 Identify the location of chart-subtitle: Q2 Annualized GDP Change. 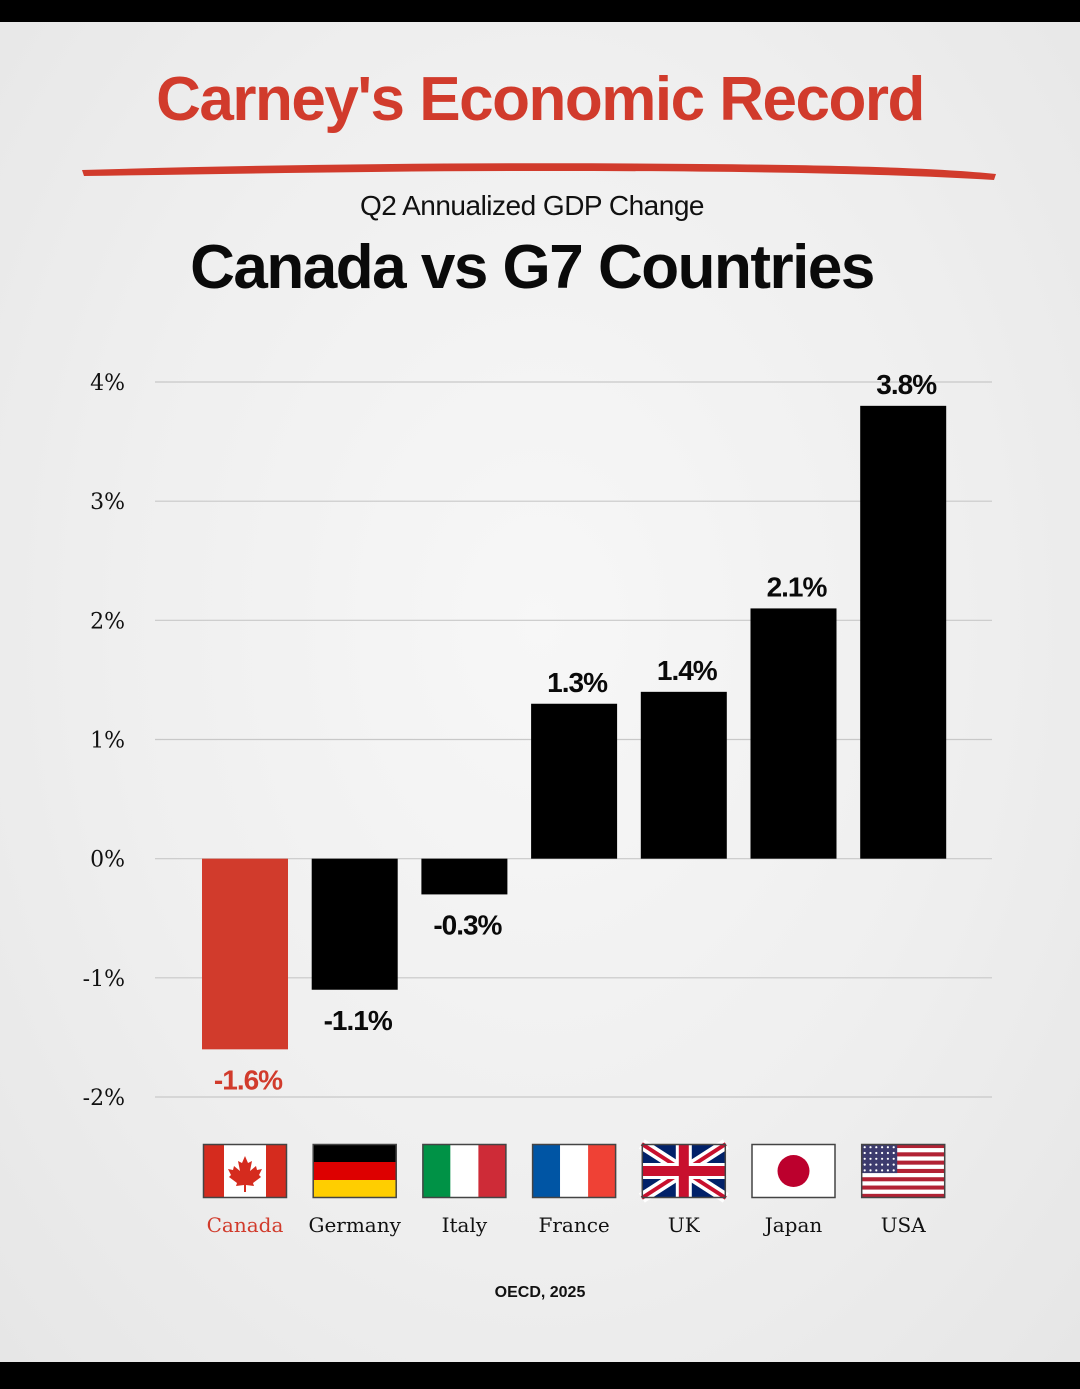
(532, 205).